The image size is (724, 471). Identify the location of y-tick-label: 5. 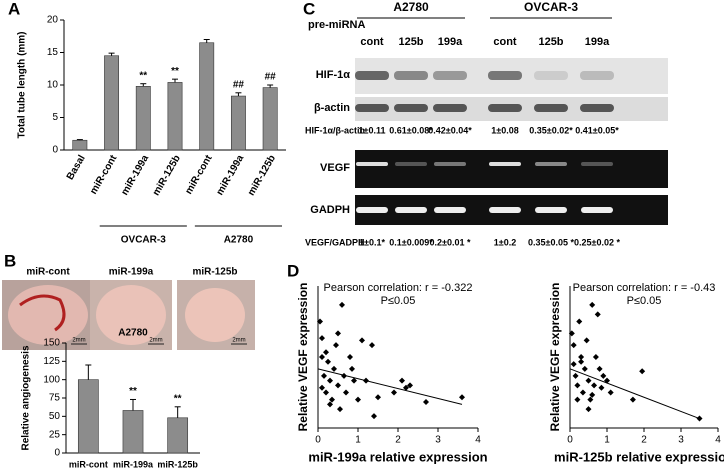
(55, 117).